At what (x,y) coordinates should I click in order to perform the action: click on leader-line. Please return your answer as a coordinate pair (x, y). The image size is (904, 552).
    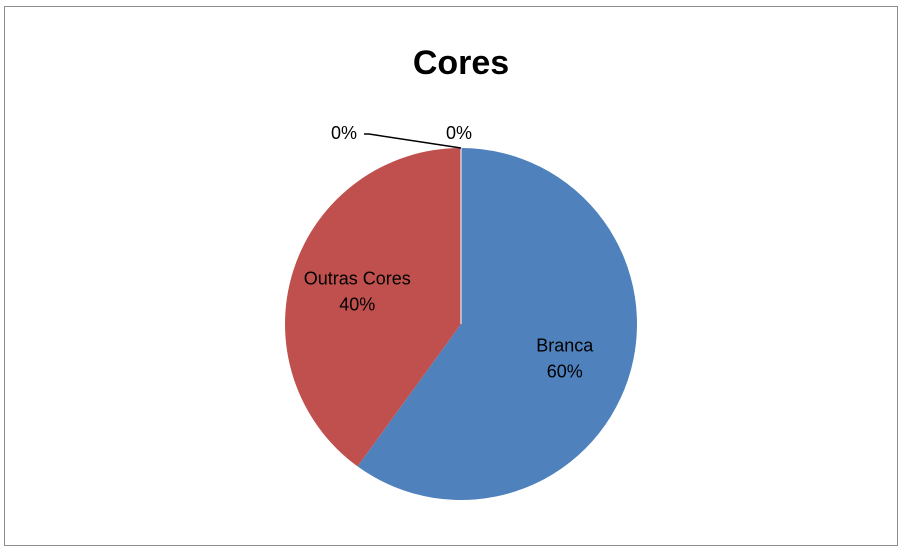
    Looking at the image, I should click on (413, 141).